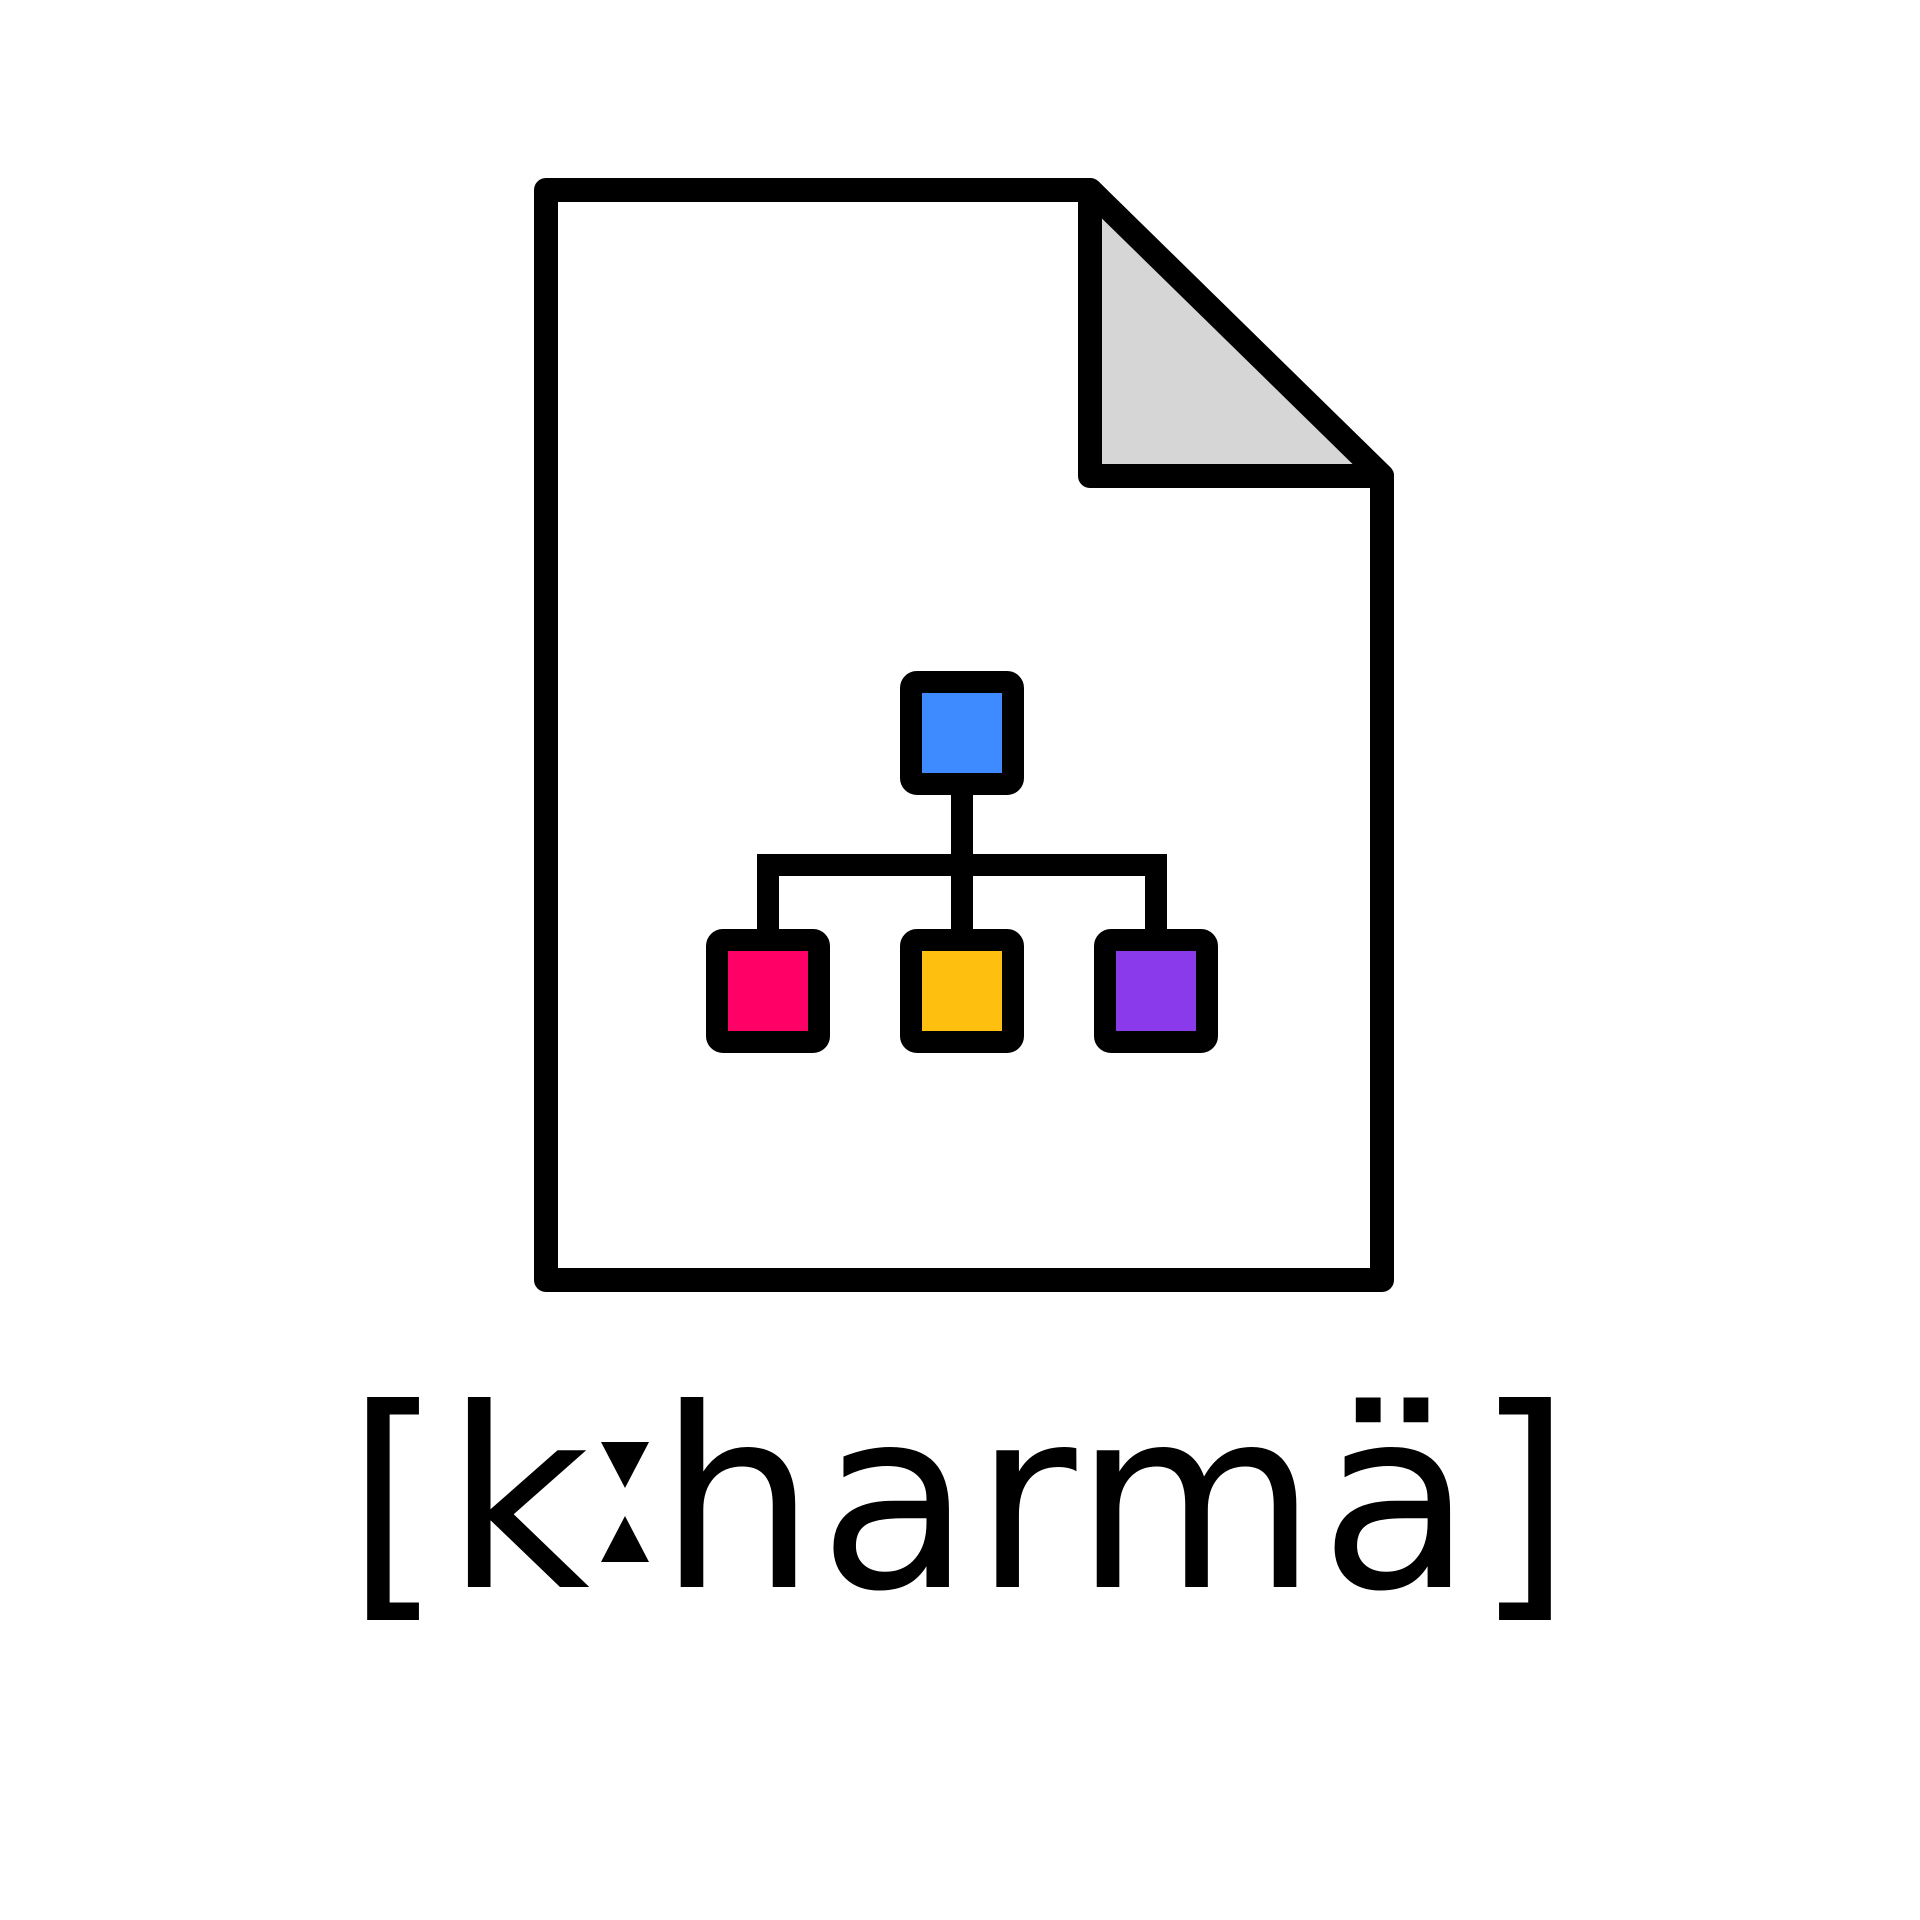  I want to click on wordmark-rest: harmä], so click(1116, 1500).